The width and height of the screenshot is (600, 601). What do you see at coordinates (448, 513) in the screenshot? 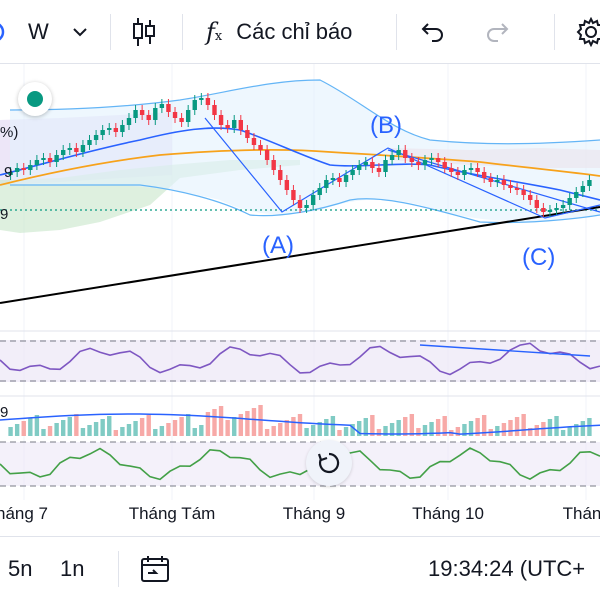
I see `xaxis-label-4: Tháng 10` at bounding box center [448, 513].